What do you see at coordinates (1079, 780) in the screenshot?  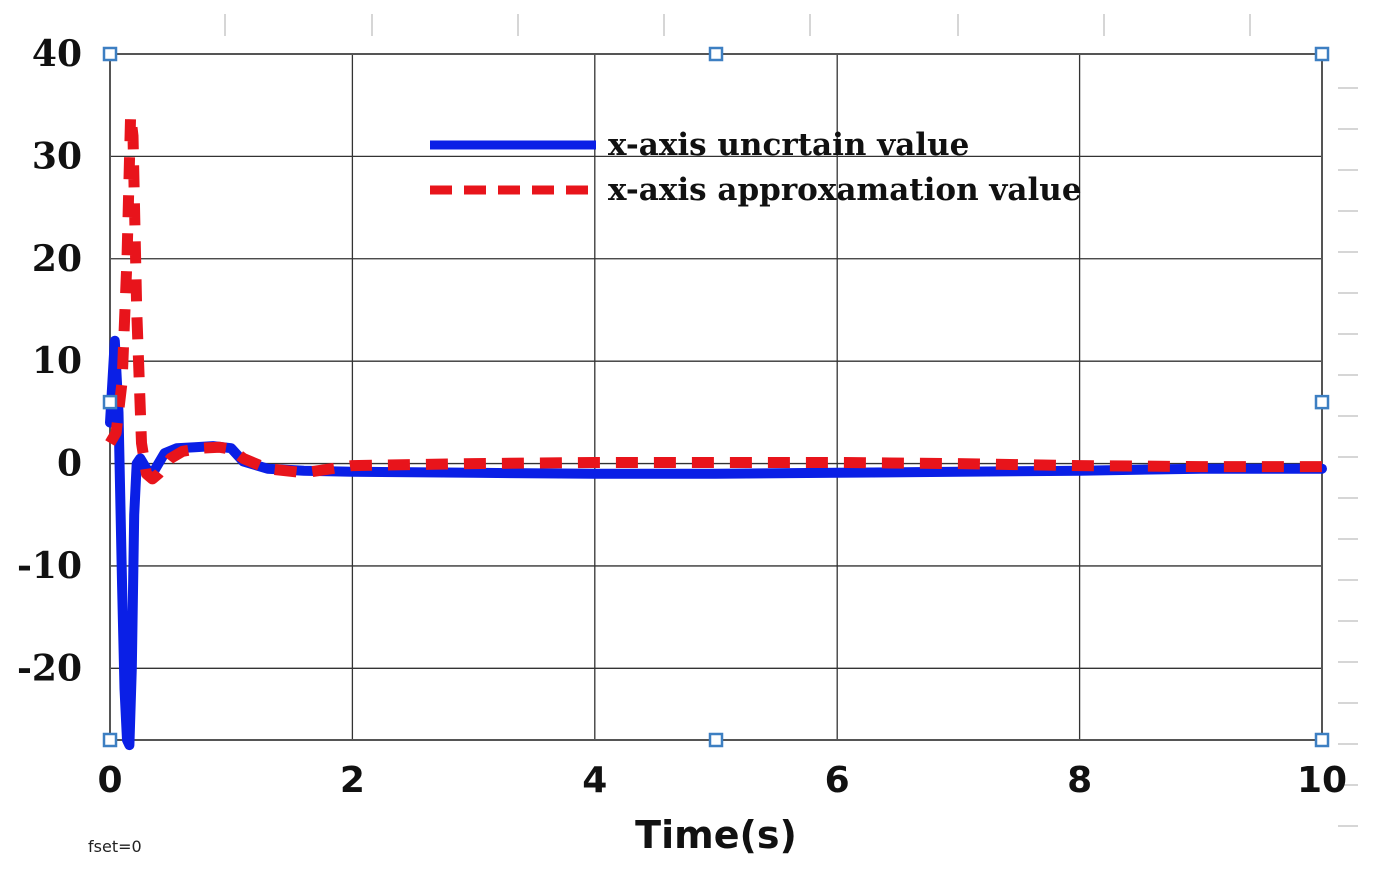 I see `x-tick-label: 8` at bounding box center [1079, 780].